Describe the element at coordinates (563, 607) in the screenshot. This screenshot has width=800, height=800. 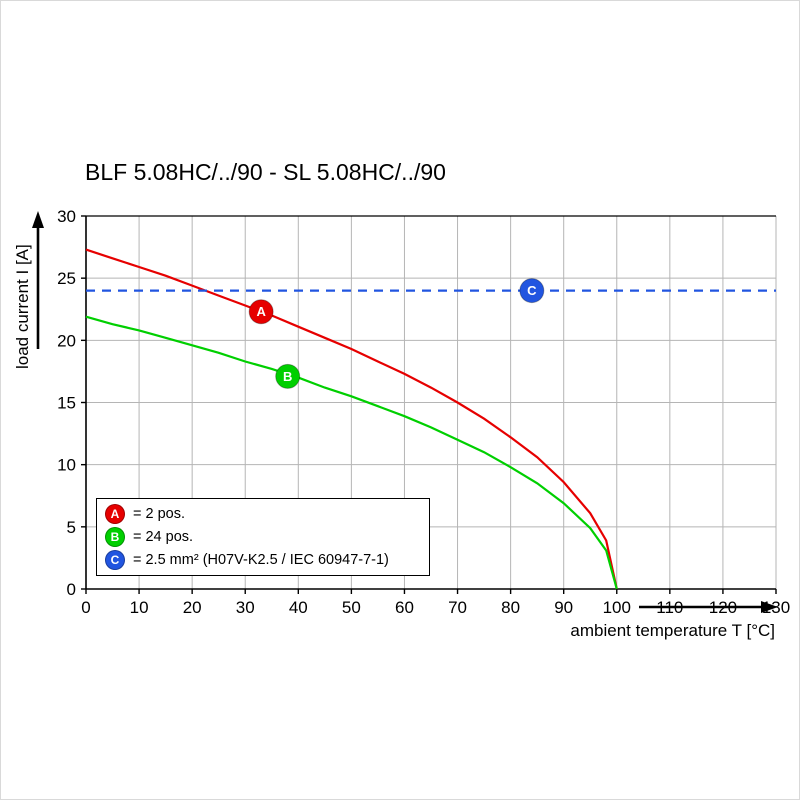
I see `x-tick-label: 90` at that location.